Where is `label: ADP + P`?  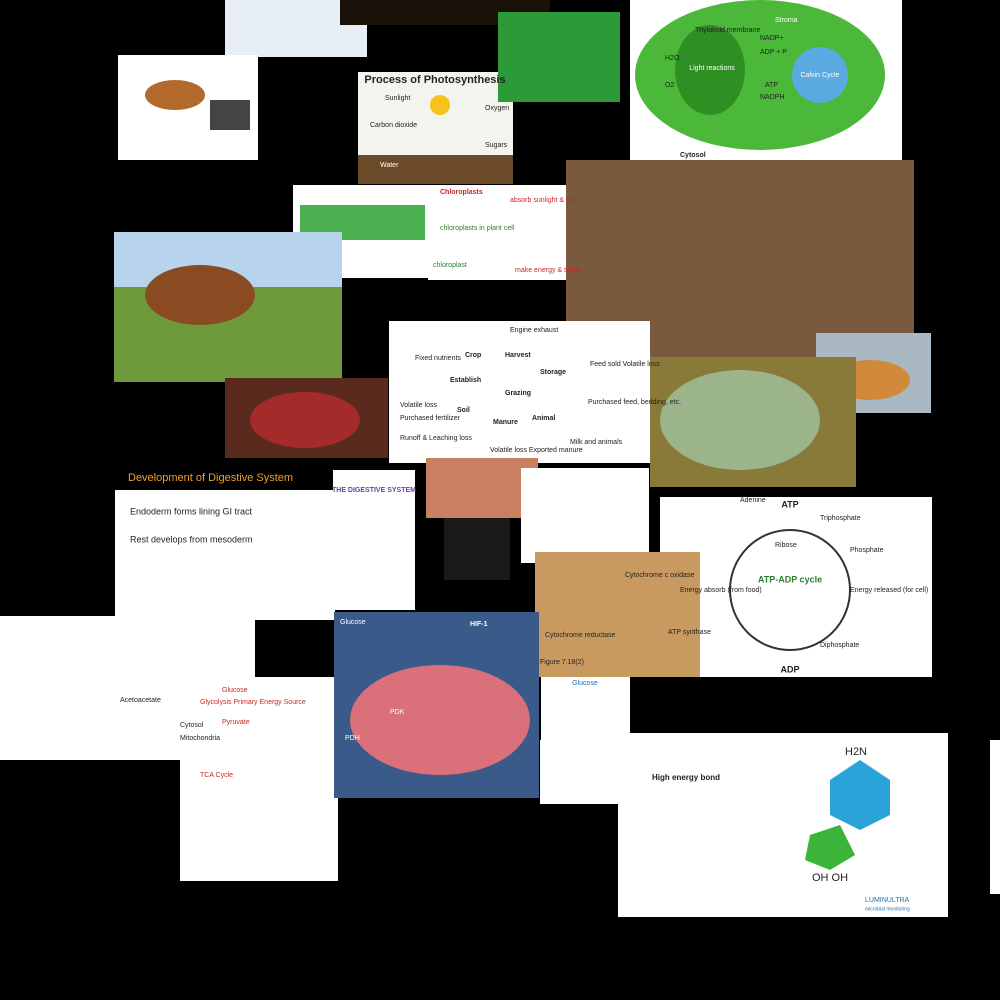
label: ADP + P is located at coordinates (773, 52).